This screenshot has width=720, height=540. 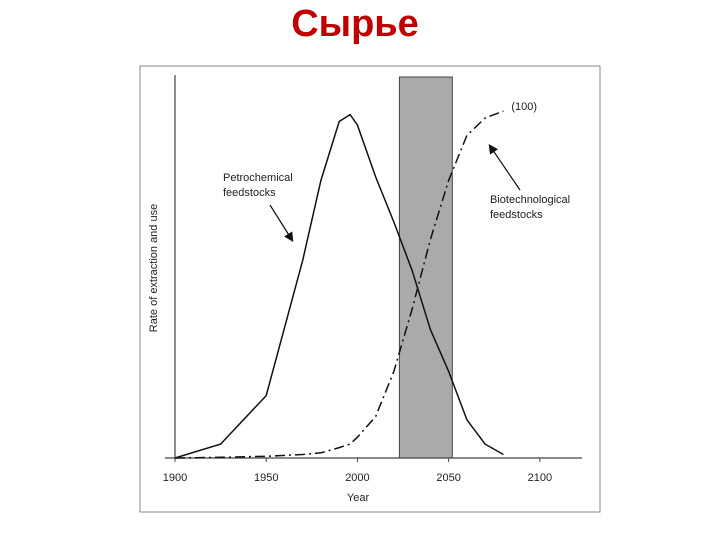 What do you see at coordinates (425, 267) in the screenshot?
I see `shaded-period` at bounding box center [425, 267].